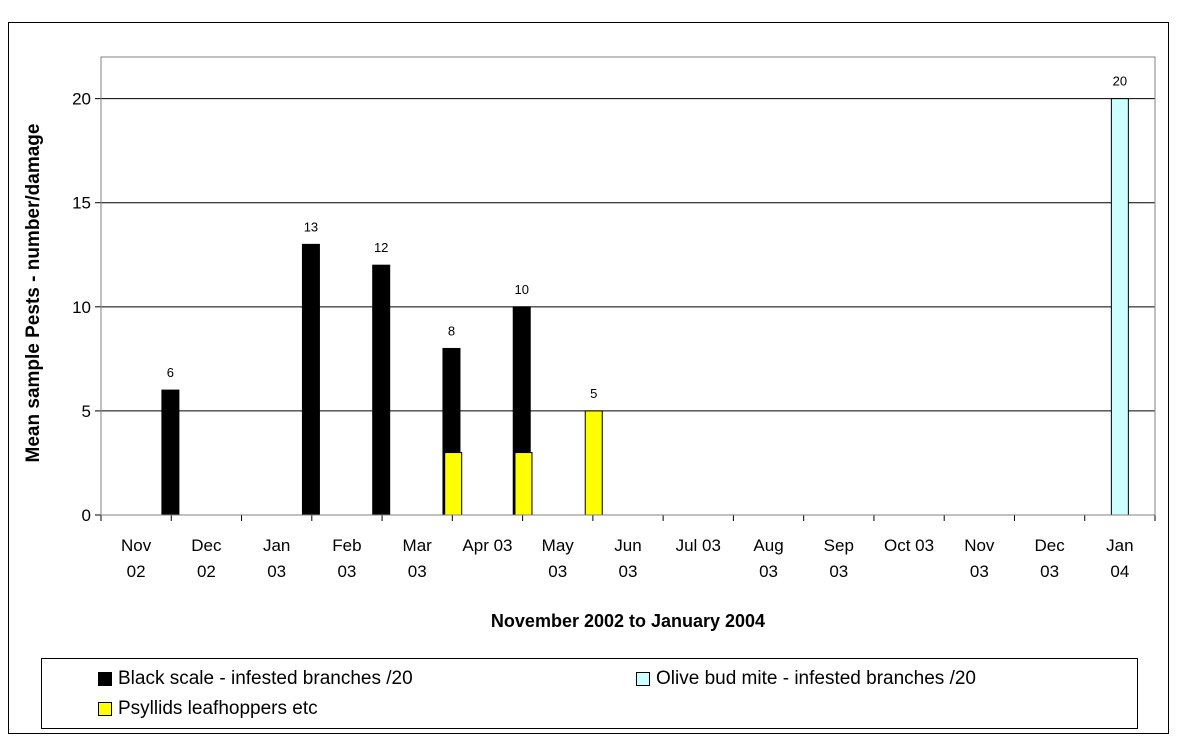 The height and width of the screenshot is (742, 1177). What do you see at coordinates (81, 203) in the screenshot?
I see `y-tick-label: 15` at bounding box center [81, 203].